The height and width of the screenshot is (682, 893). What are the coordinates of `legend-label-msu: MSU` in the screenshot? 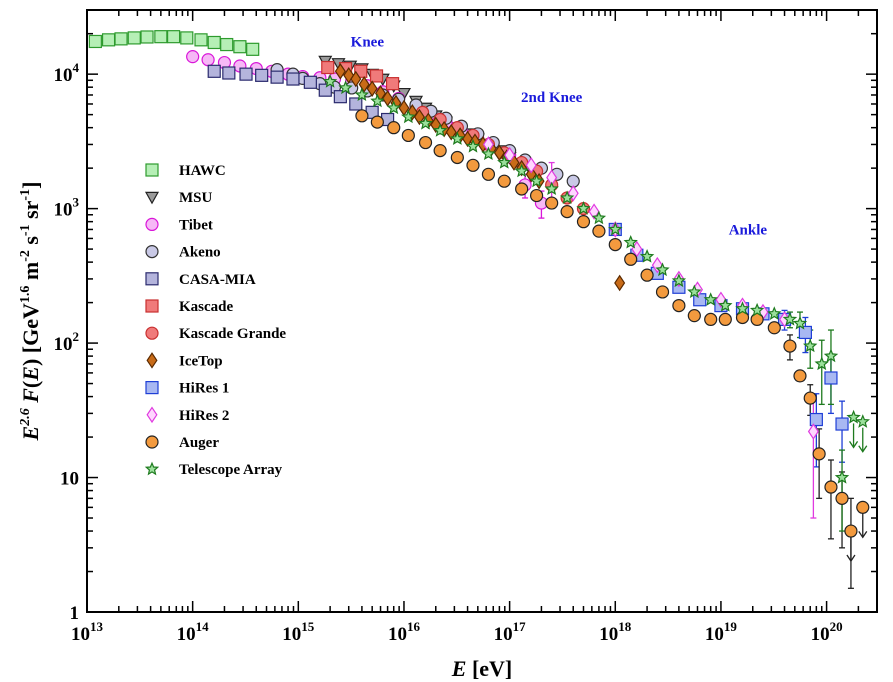 It's located at (196, 198).